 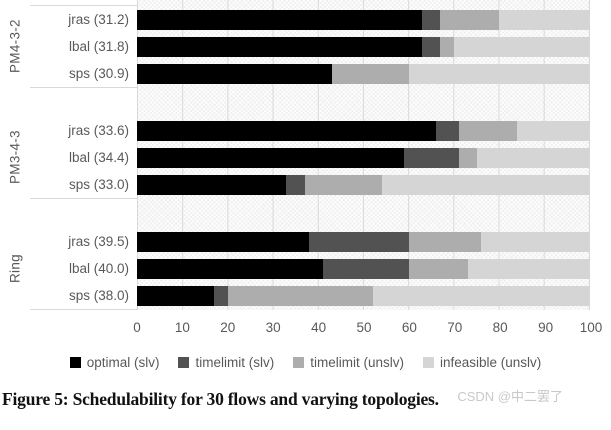 I want to click on legend-label: timelimit (unslv), so click(x=357, y=362).